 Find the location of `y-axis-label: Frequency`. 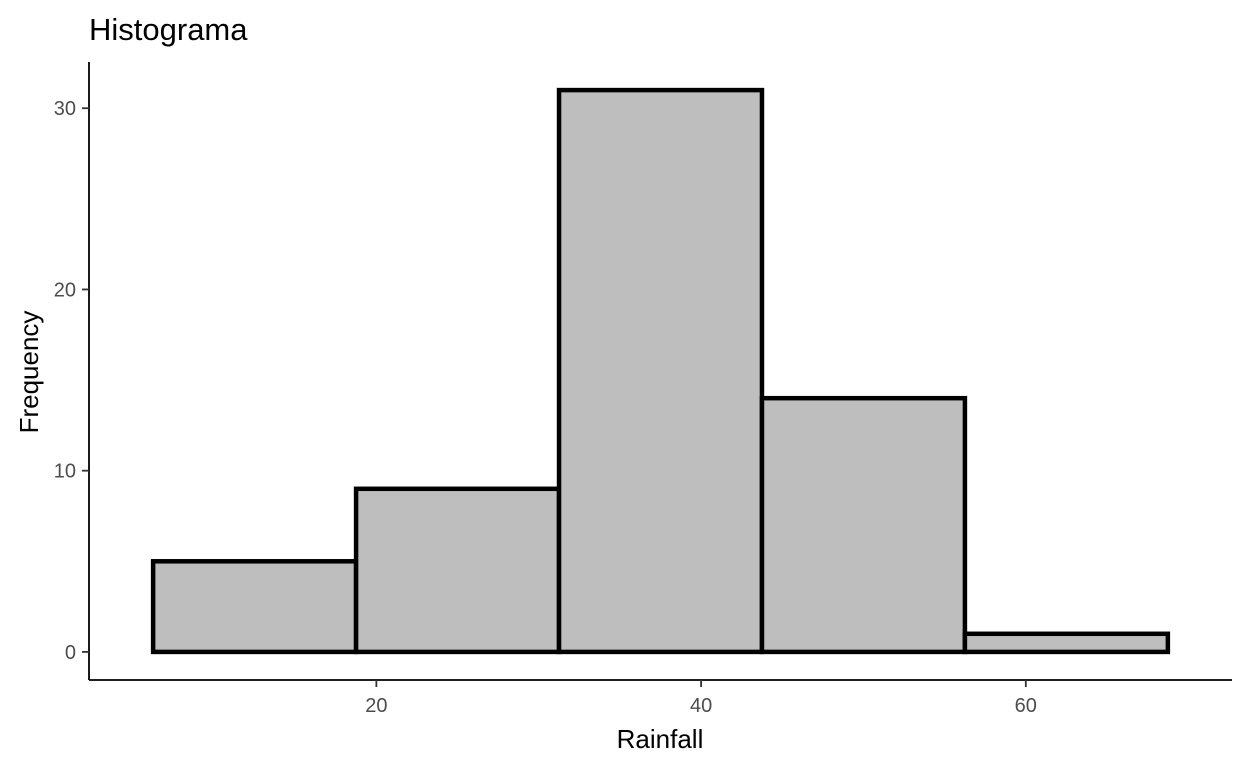

y-axis-label: Frequency is located at coordinates (29, 372).